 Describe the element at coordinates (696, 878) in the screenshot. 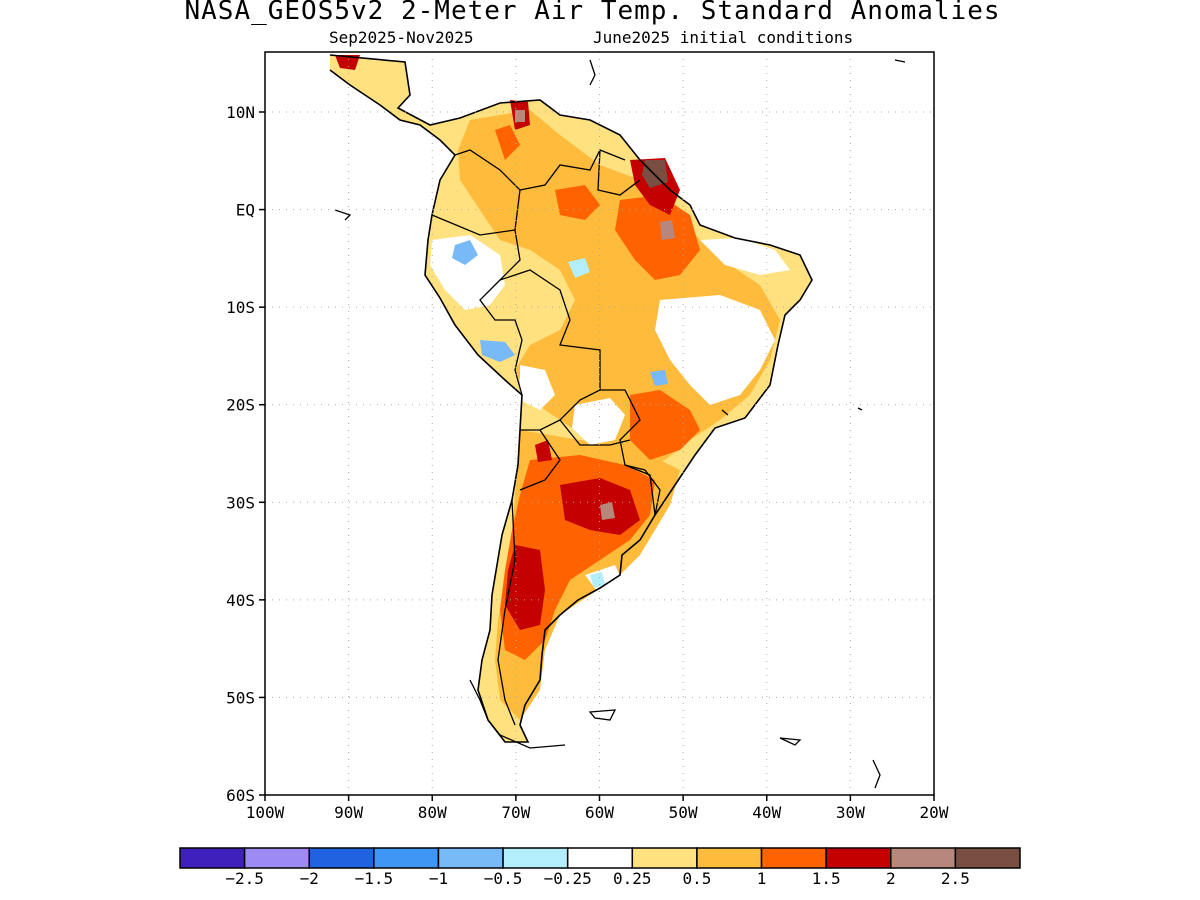

I see `colorbar-label: 0.5` at that location.